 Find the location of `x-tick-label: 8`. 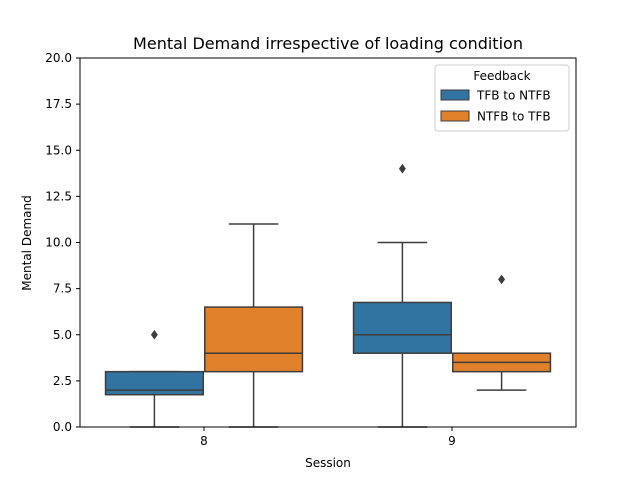

x-tick-label: 8 is located at coordinates (204, 441).